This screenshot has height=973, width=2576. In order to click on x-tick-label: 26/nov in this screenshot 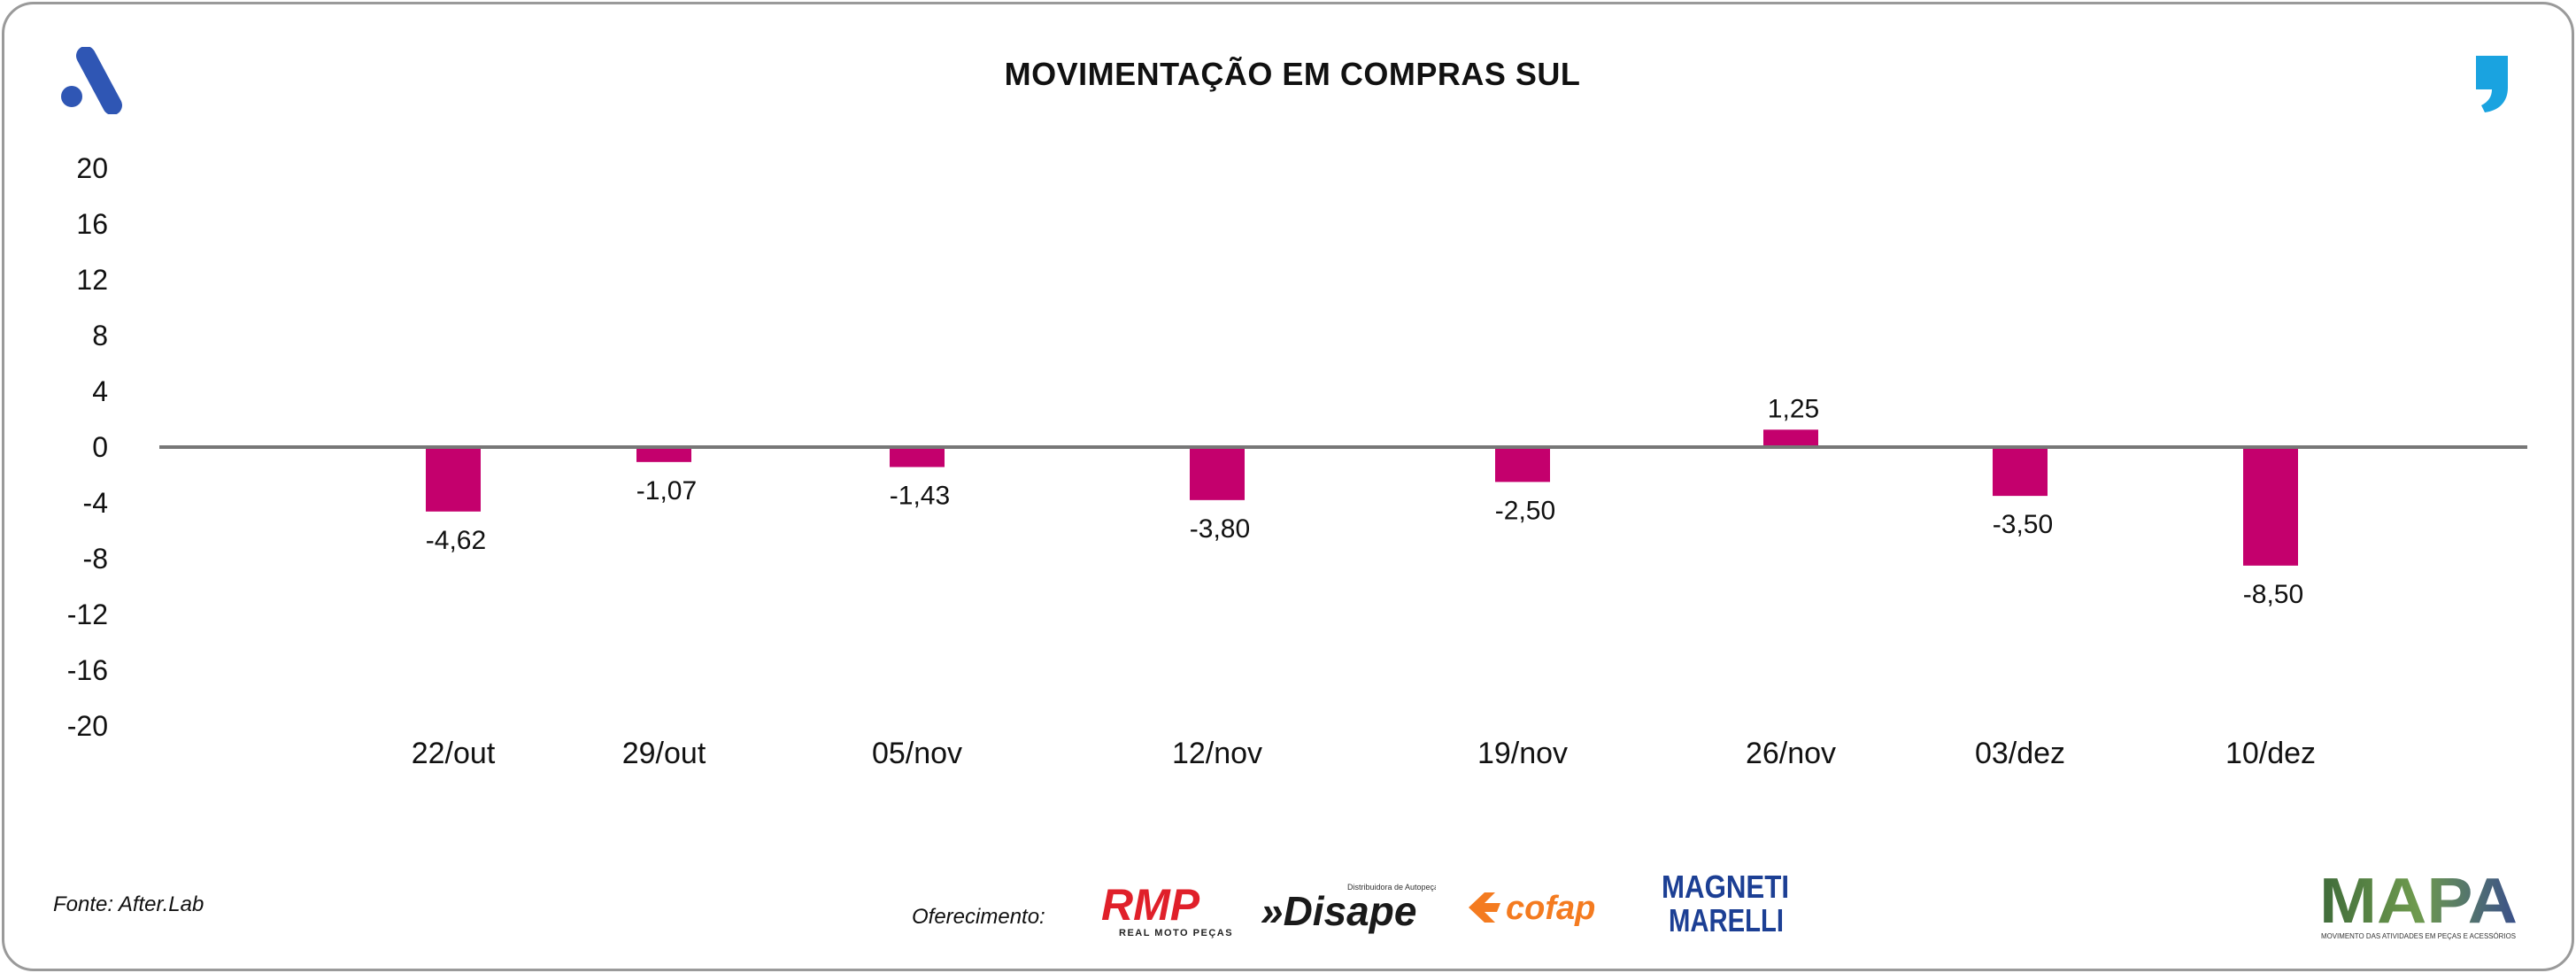, I will do `click(1791, 753)`.